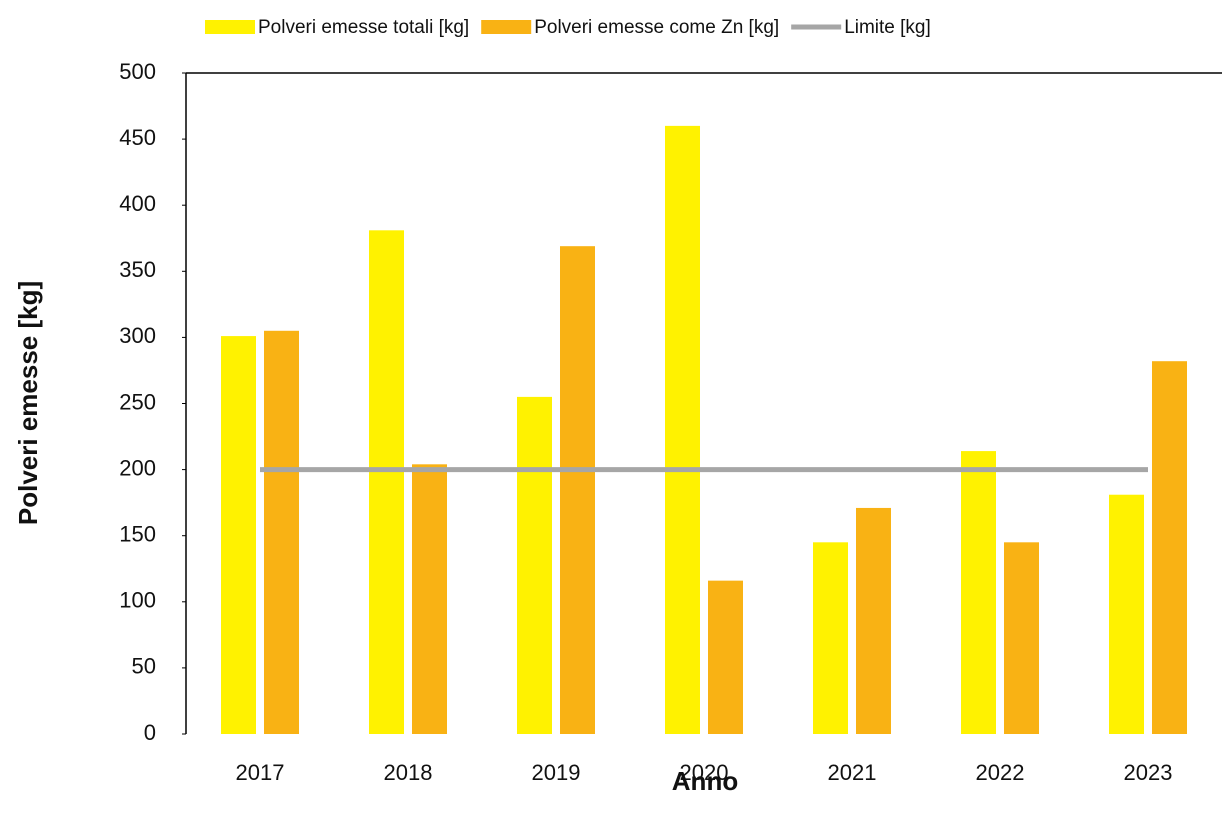 The image size is (1224, 834). What do you see at coordinates (137, 71) in the screenshot?
I see `y-tick-label: 500` at bounding box center [137, 71].